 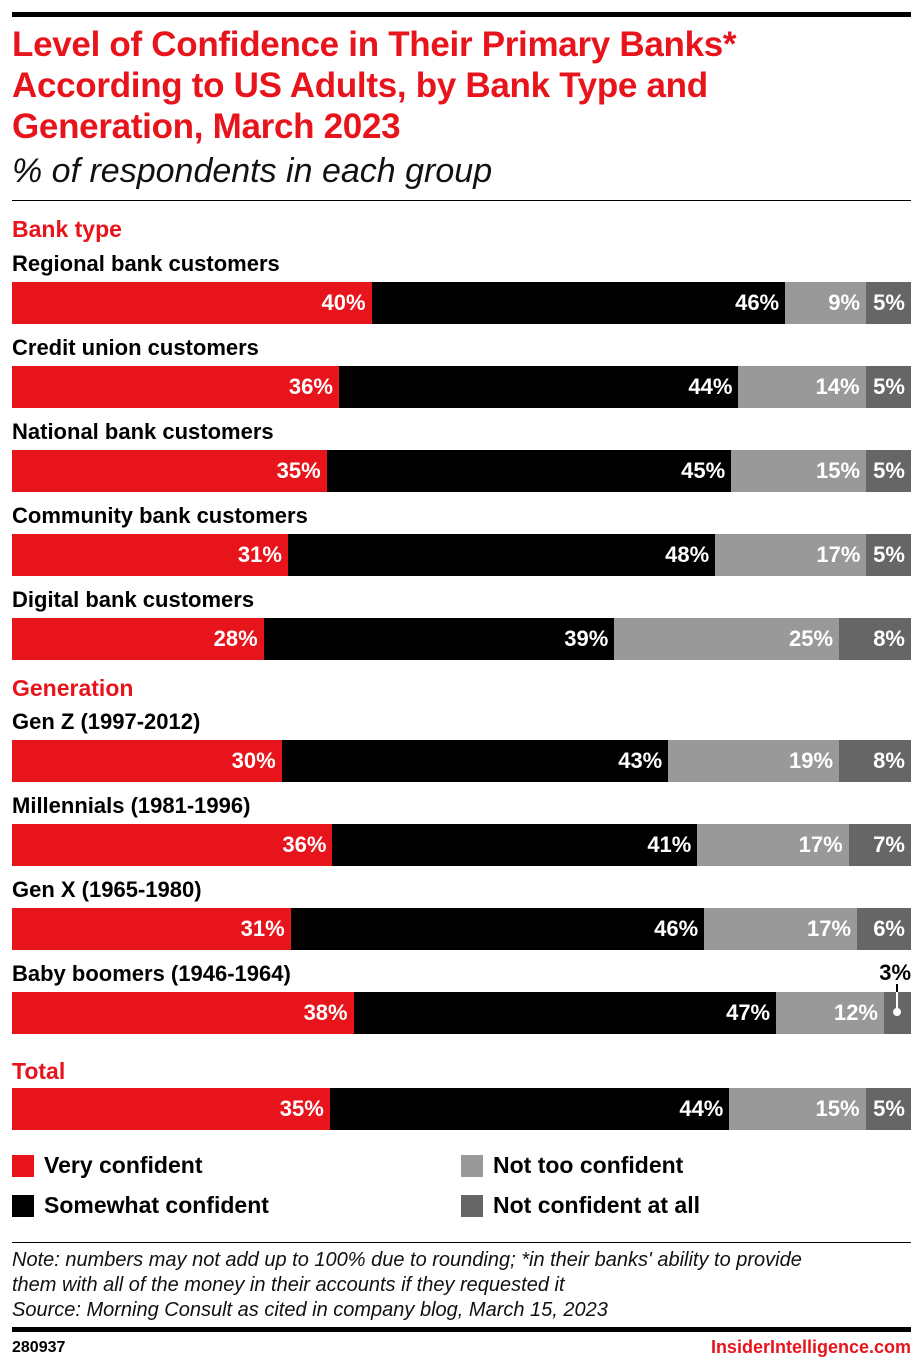 What do you see at coordinates (727, 639) in the screenshot?
I see `bar-segment-not-too-confident: 25%` at bounding box center [727, 639].